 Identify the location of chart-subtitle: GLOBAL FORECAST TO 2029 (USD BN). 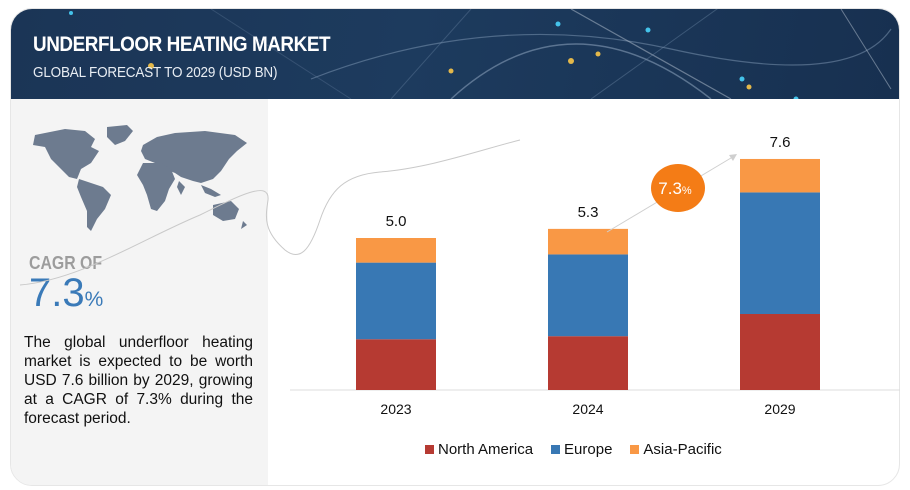
(155, 72).